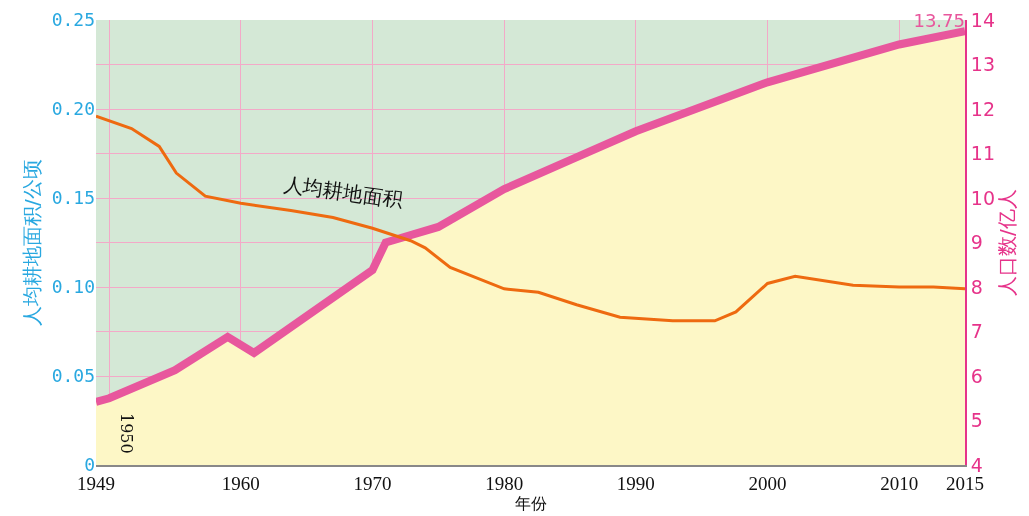 The image size is (1029, 516). Describe the element at coordinates (976, 375) in the screenshot. I see `y2-tick-label: 6` at that location.